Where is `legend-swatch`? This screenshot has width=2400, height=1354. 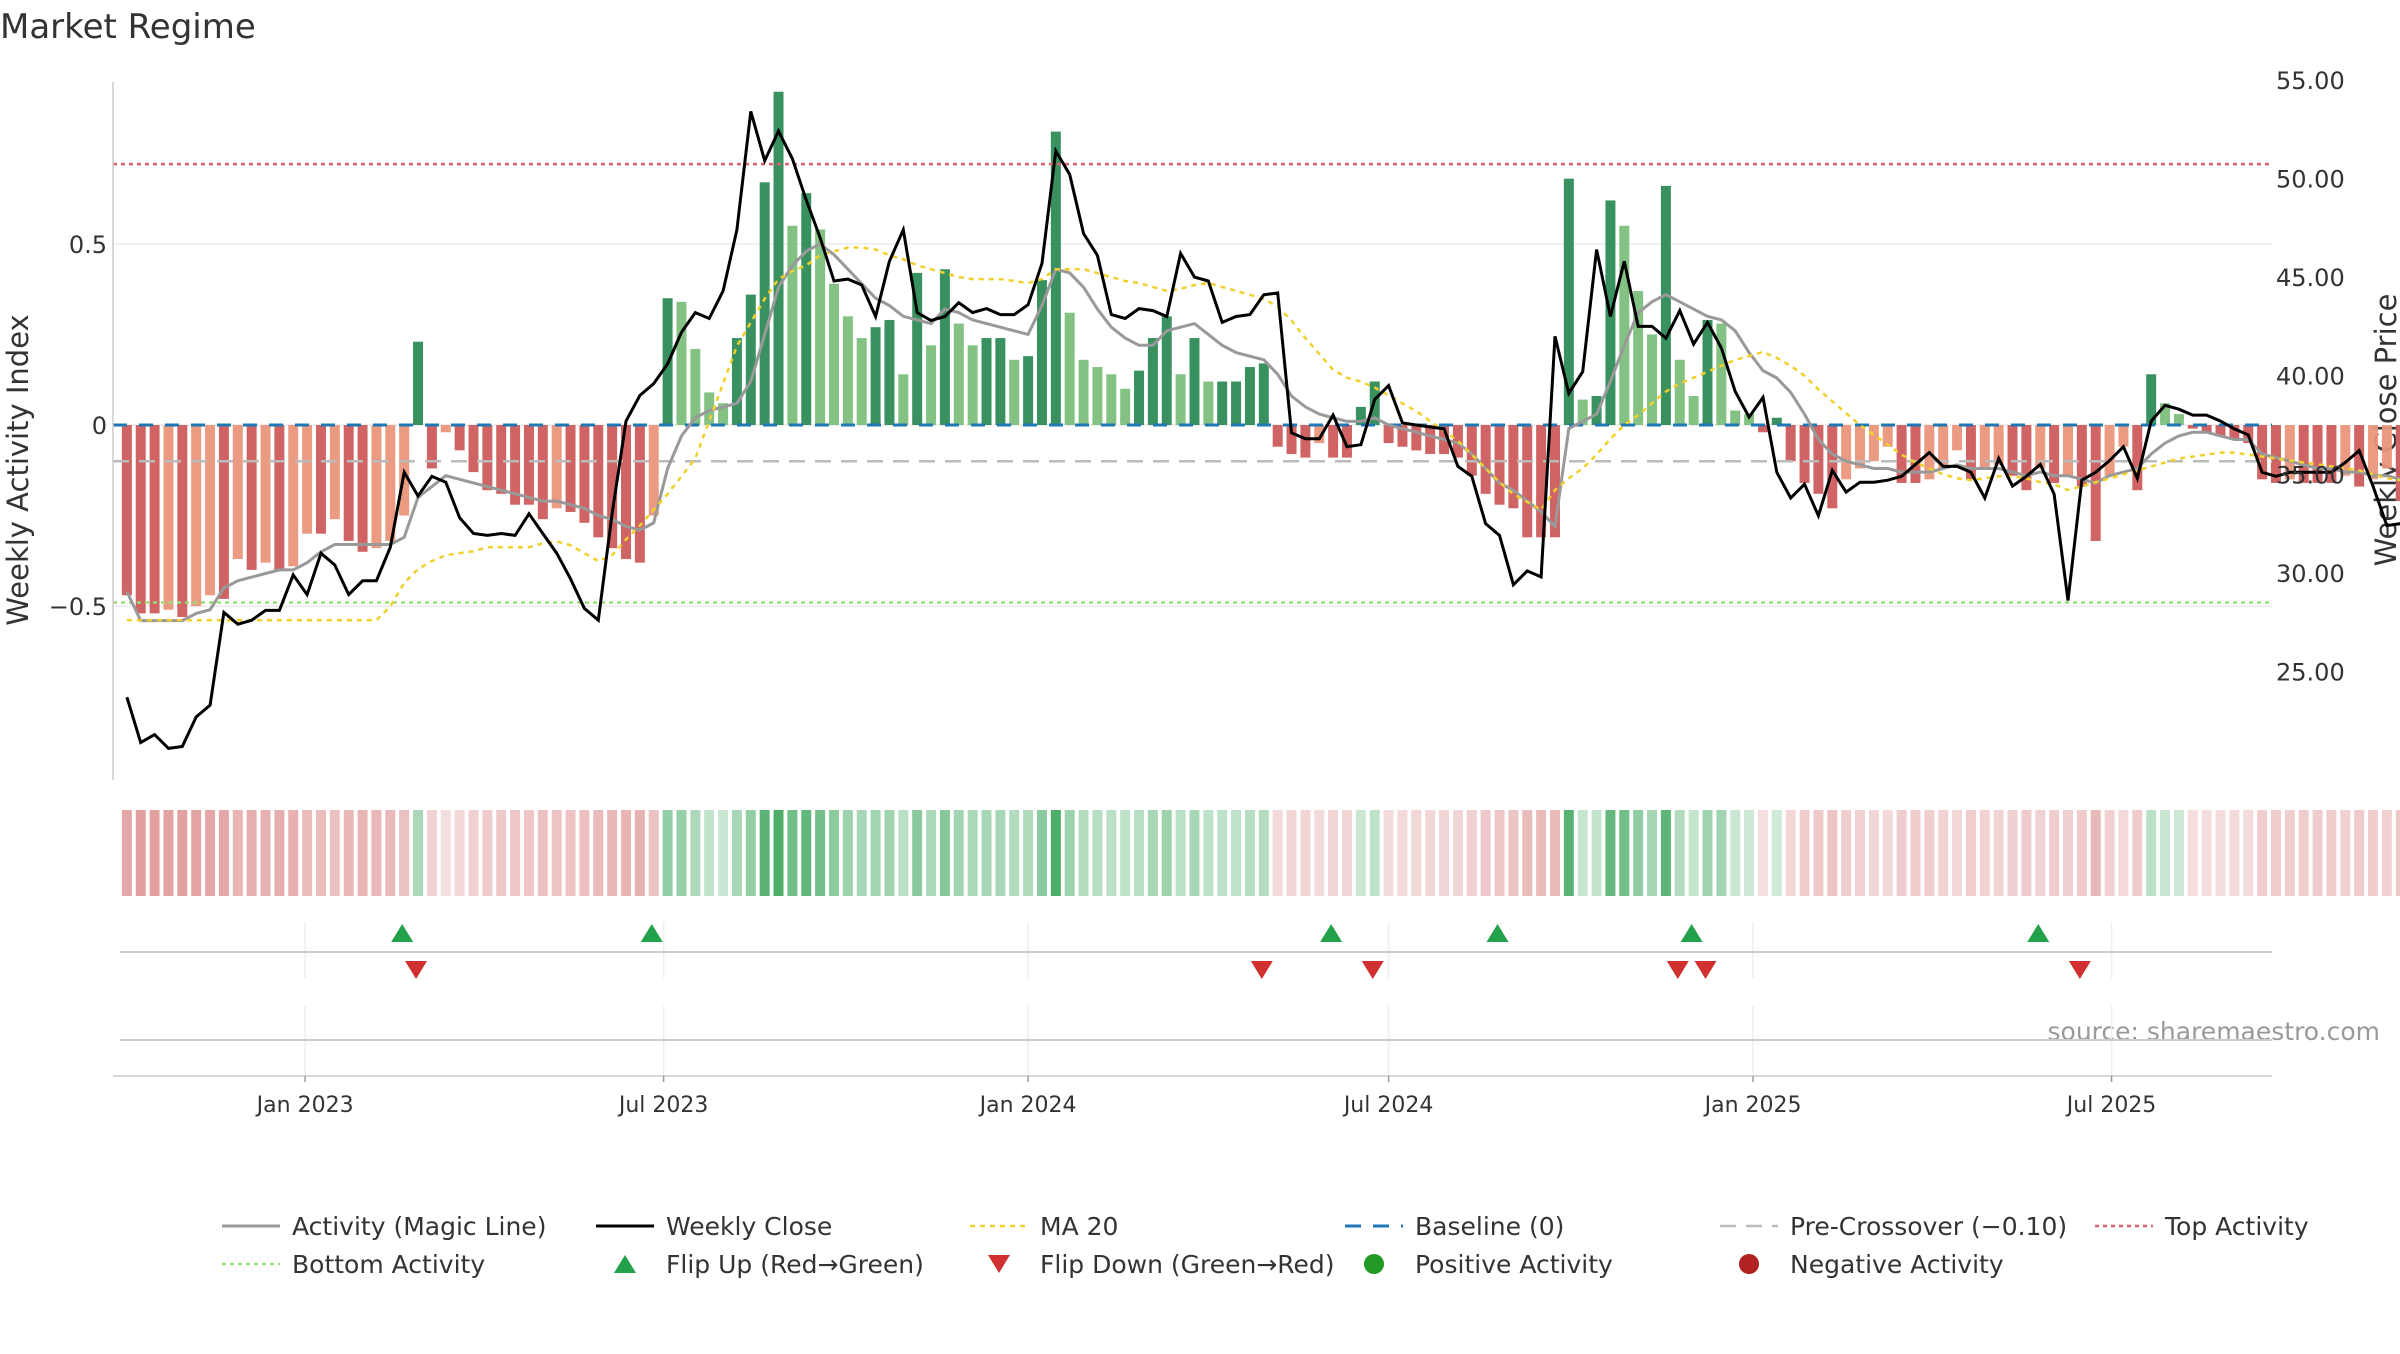 legend-swatch is located at coordinates (625, 1264).